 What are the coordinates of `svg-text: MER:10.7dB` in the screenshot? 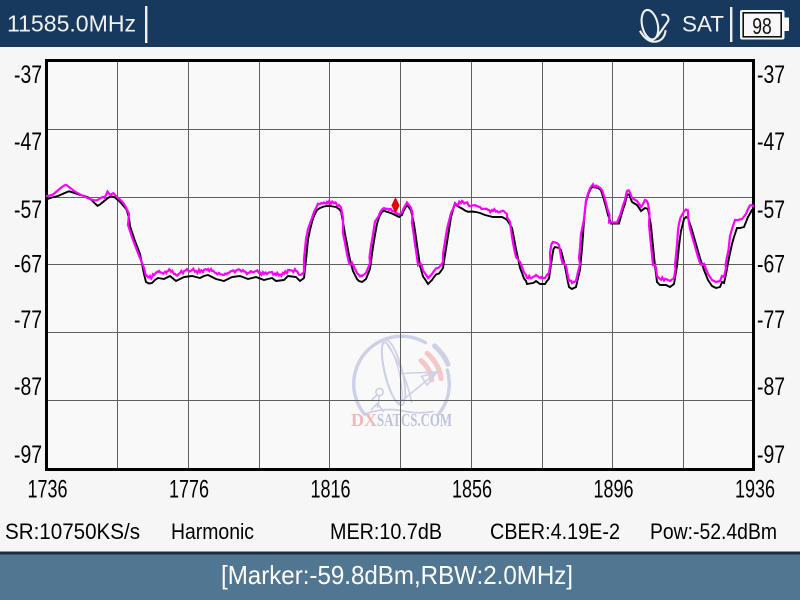 It's located at (386, 531).